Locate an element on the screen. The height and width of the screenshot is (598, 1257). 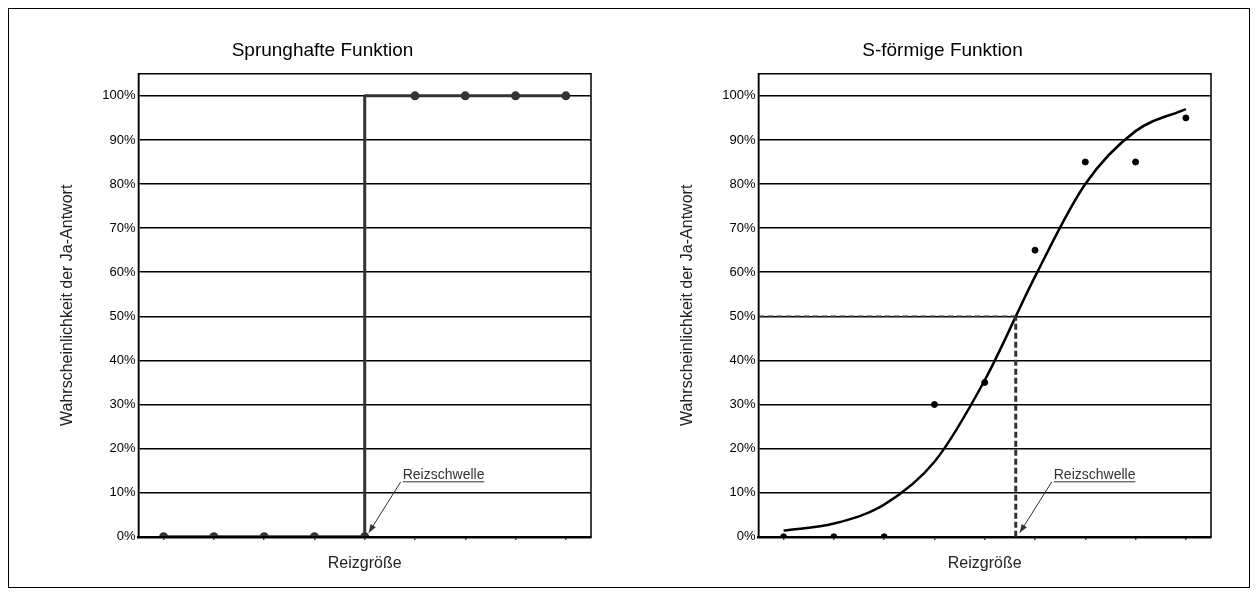
chart-title: S-förmige Funktion is located at coordinates (942, 49).